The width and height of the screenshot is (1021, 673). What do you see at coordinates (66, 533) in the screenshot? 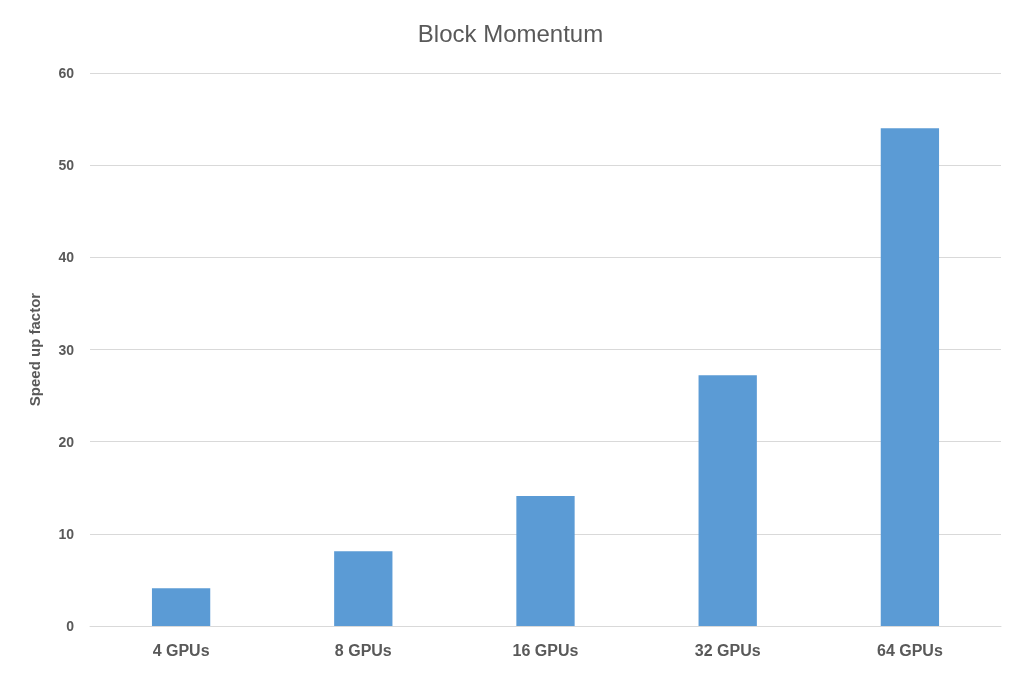
I see `y-tick-label: 10` at bounding box center [66, 533].